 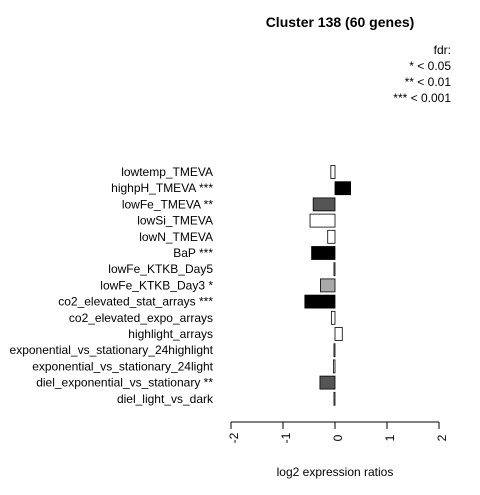 I want to click on legend-entry-1: * < 0.05, so click(x=430, y=66).